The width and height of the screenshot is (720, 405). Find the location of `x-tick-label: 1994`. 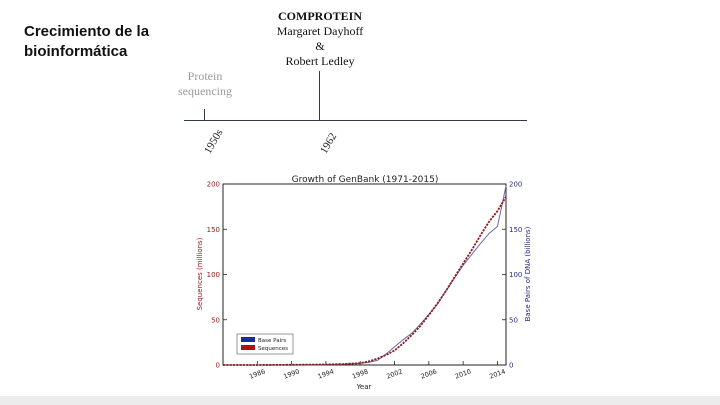

x-tick-label: 1994 is located at coordinates (326, 373).